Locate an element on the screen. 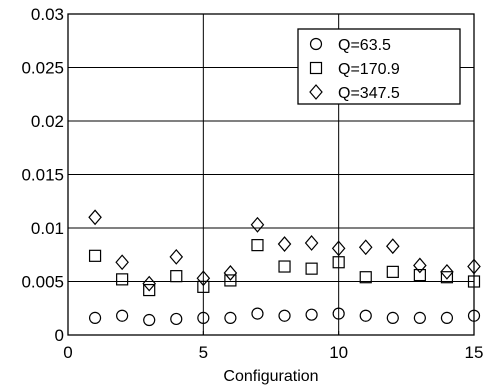 This screenshot has width=487, height=388. legend-square-marker is located at coordinates (316, 68).